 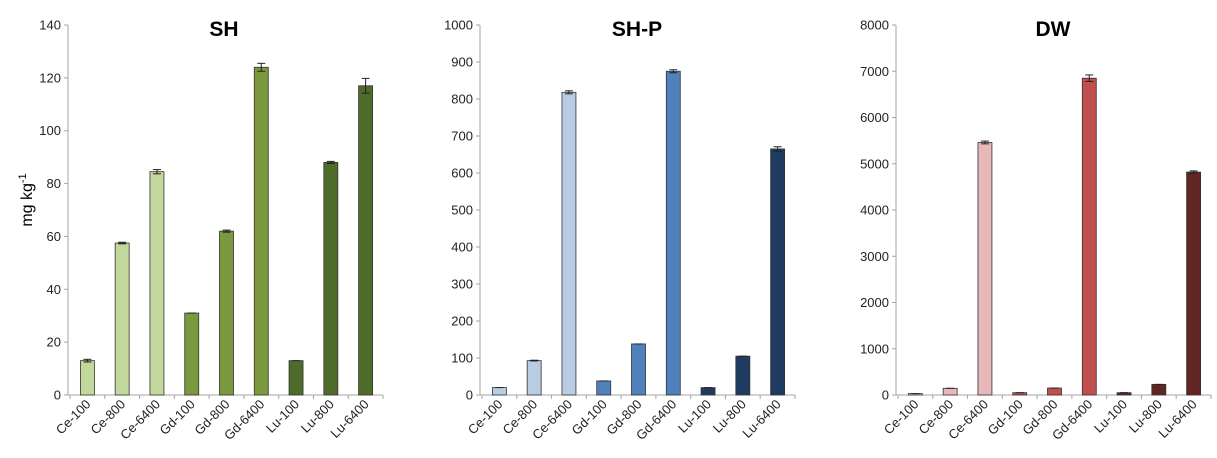 I want to click on y-tick-label: 7000, so click(x=874, y=71).